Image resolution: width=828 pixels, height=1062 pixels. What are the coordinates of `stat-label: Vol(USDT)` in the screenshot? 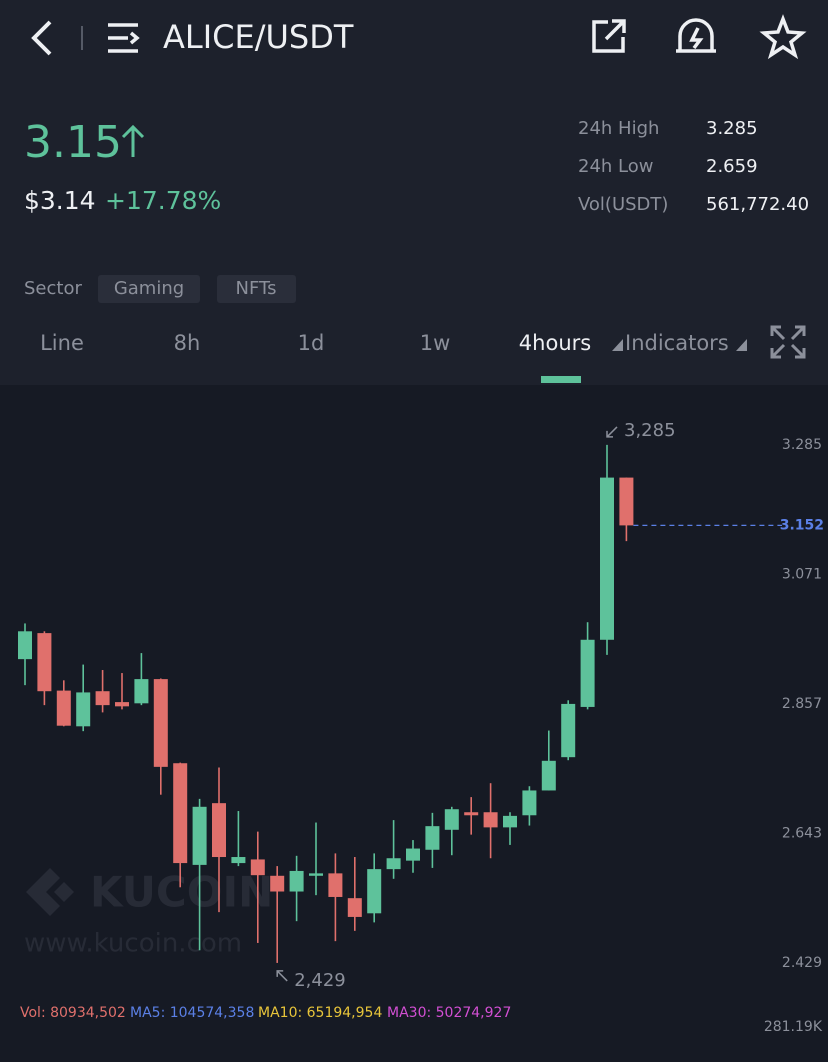 It's located at (623, 204).